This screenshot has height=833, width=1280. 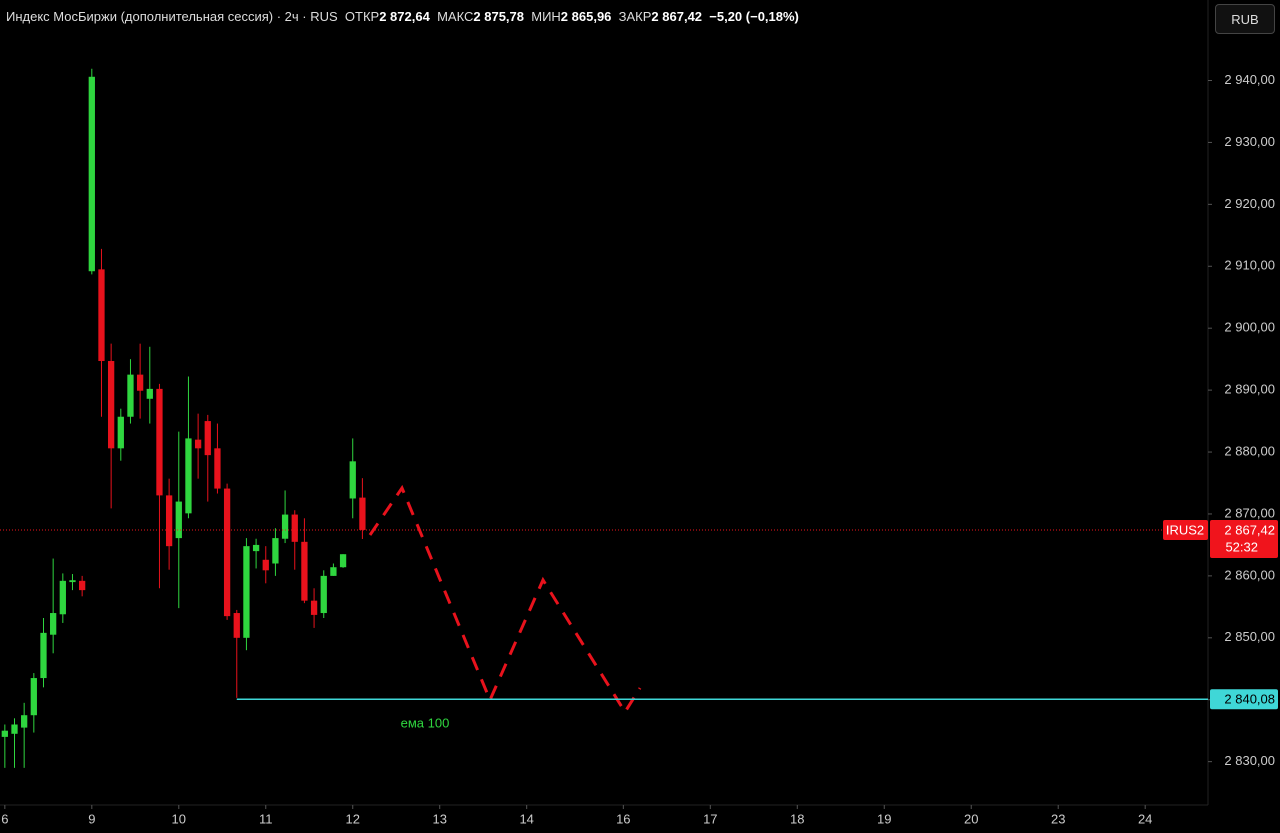 What do you see at coordinates (1249, 760) in the screenshot?
I see `y-tick-label: 2 830,00` at bounding box center [1249, 760].